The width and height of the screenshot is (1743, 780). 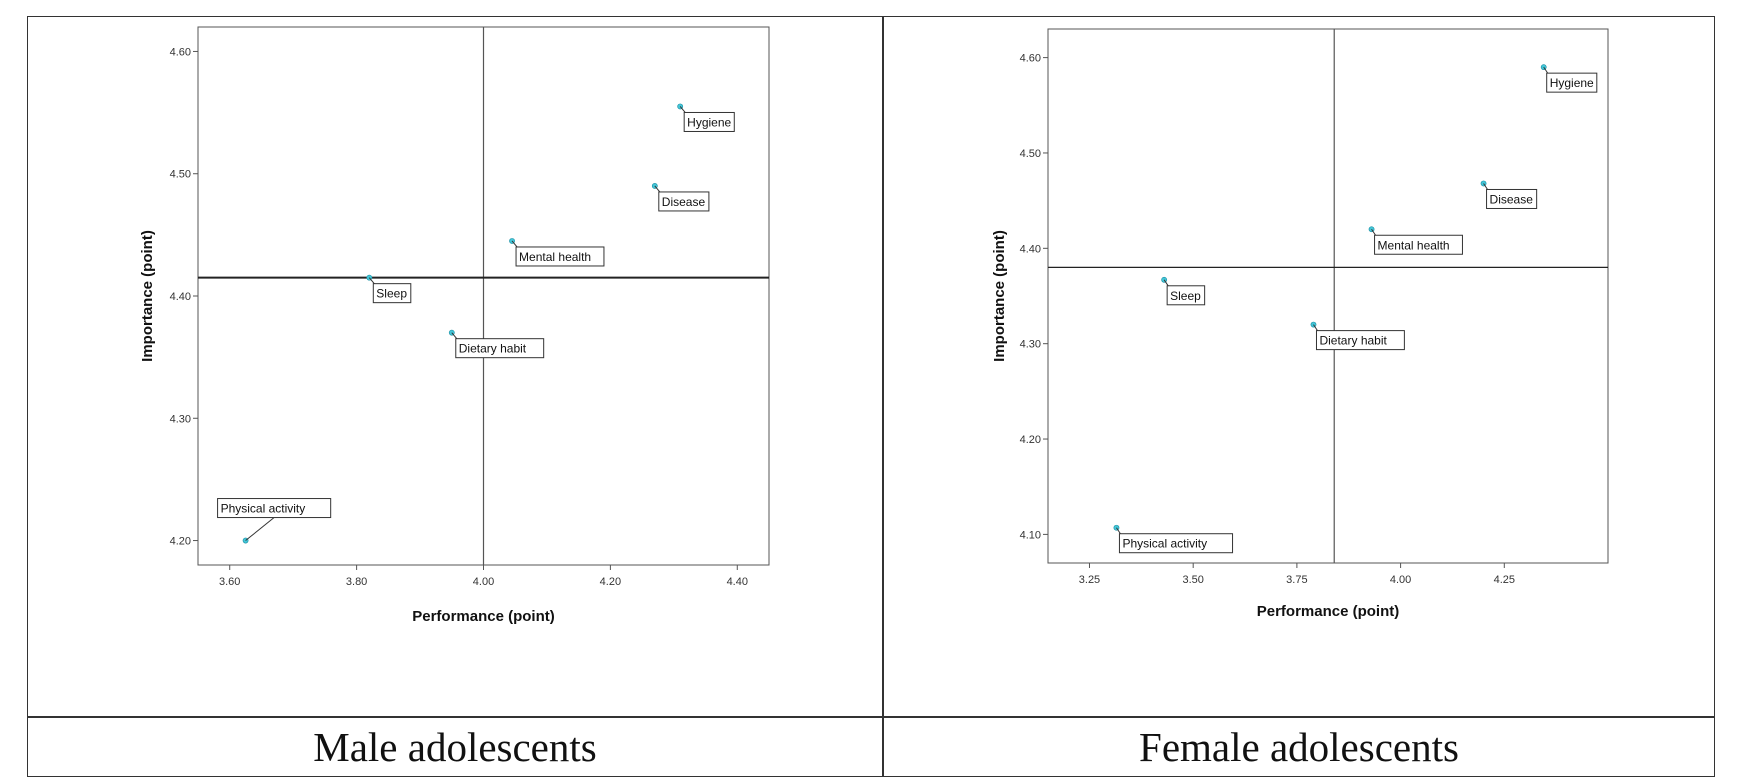 What do you see at coordinates (1192, 580) in the screenshot?
I see `x-tick-label: 3.50` at bounding box center [1192, 580].